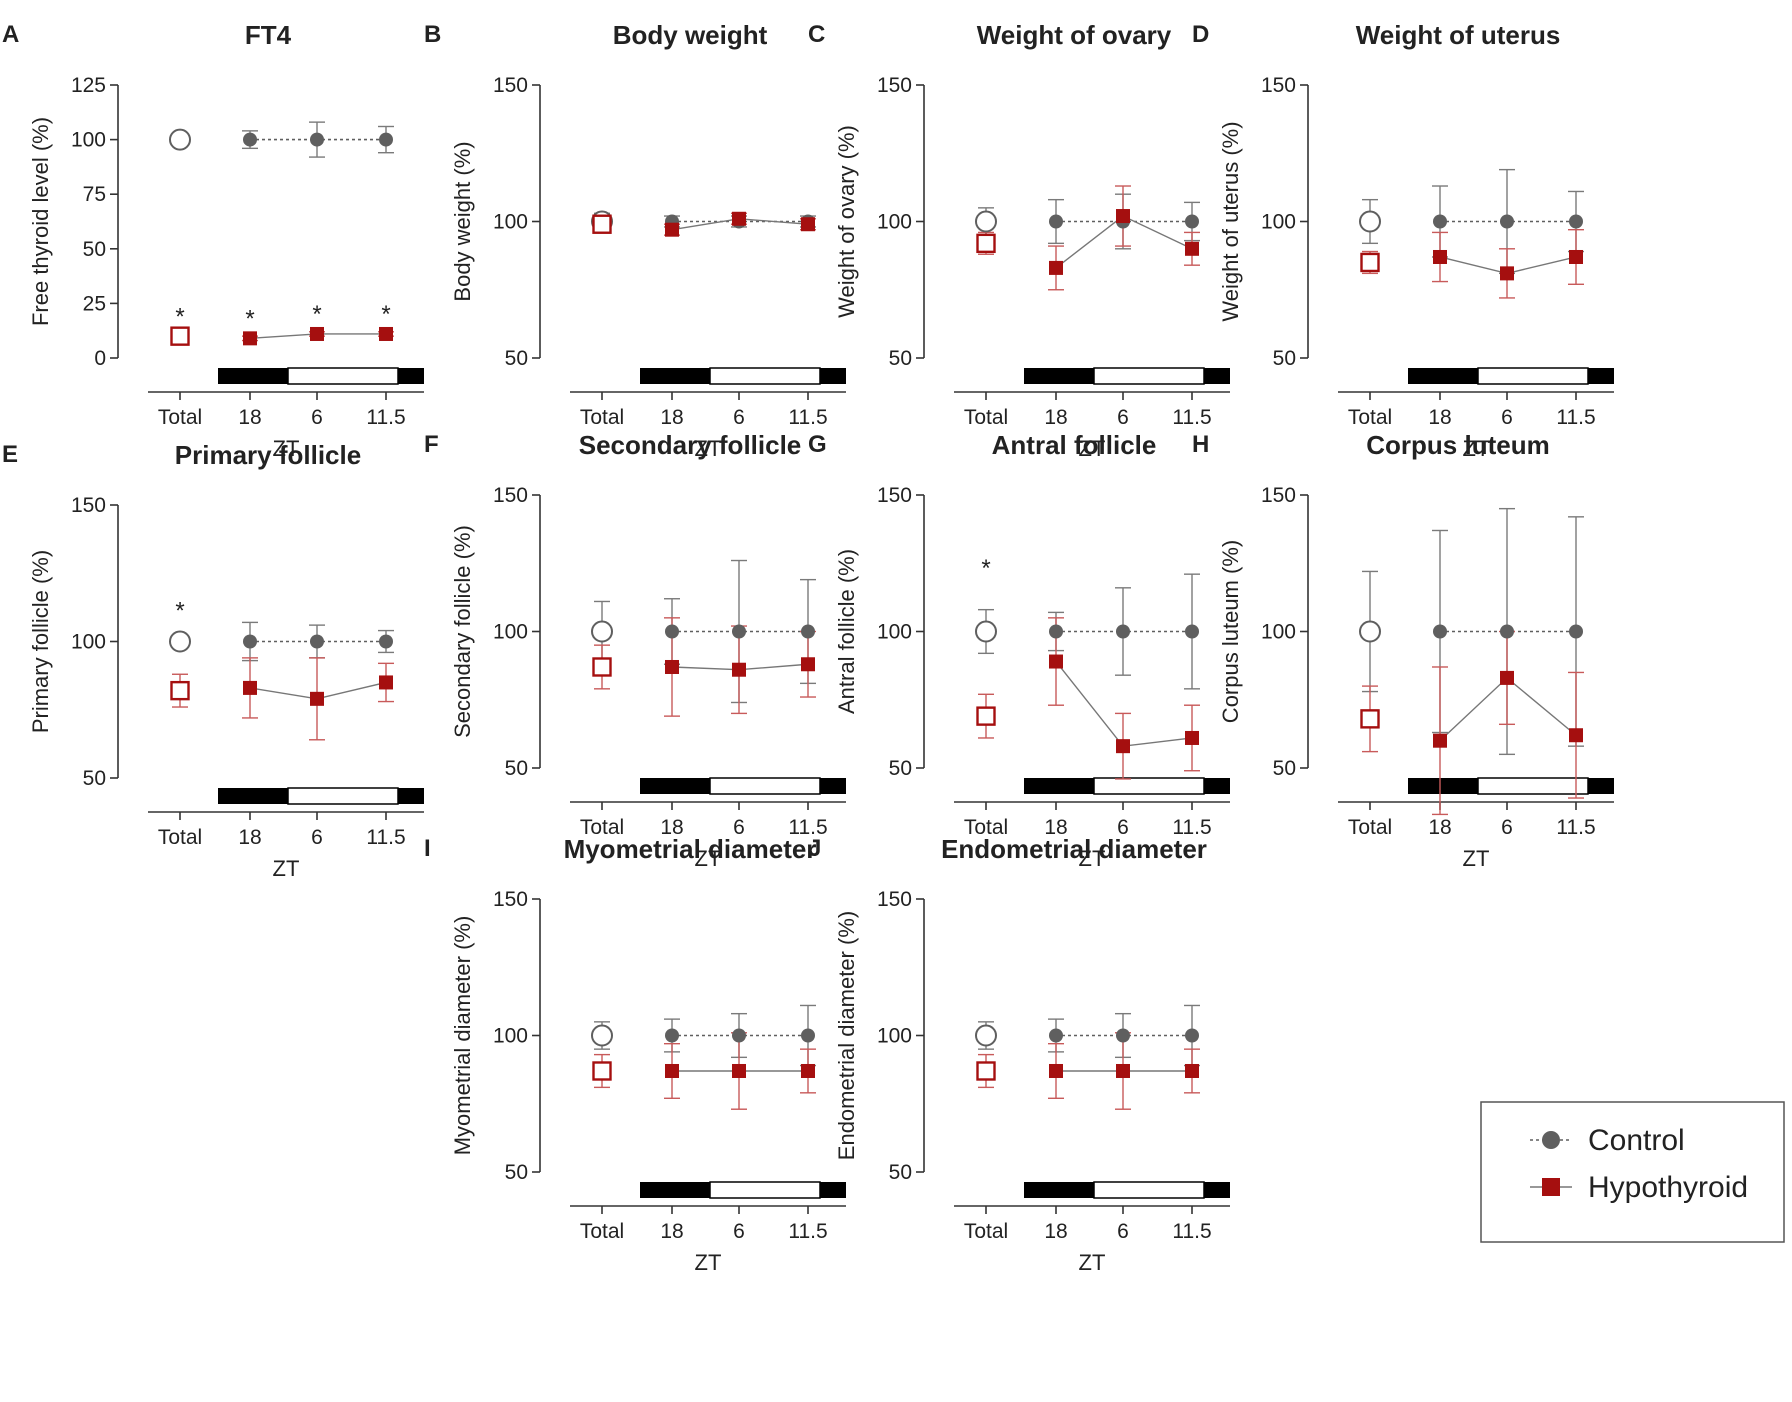  What do you see at coordinates (40, 221) in the screenshot?
I see `y-axis-label: Free thyroid level (%)` at bounding box center [40, 221].